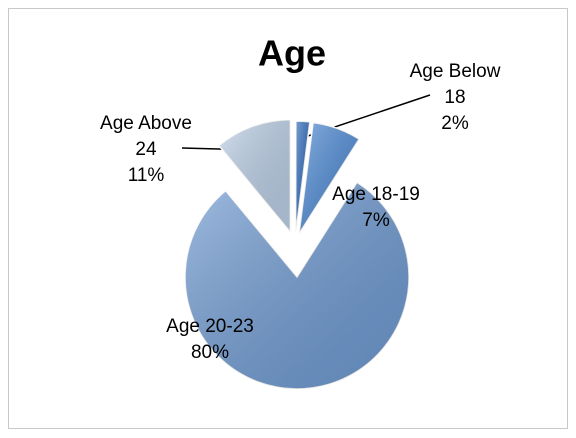  Describe the element at coordinates (292, 53) in the screenshot. I see `chart-title: Age` at that location.